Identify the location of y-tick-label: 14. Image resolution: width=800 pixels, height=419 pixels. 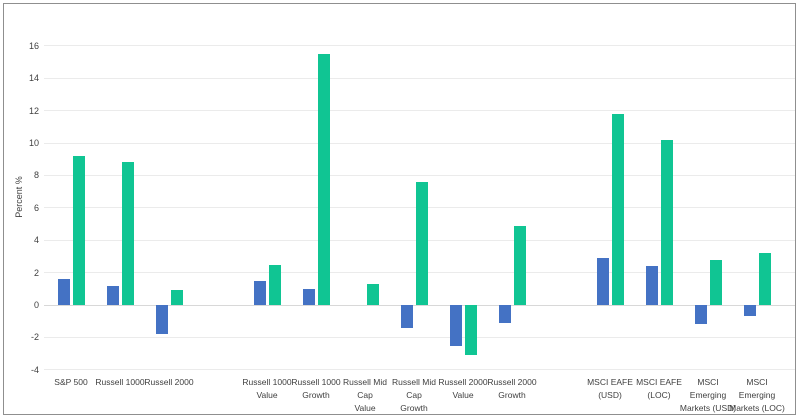
(33, 78).